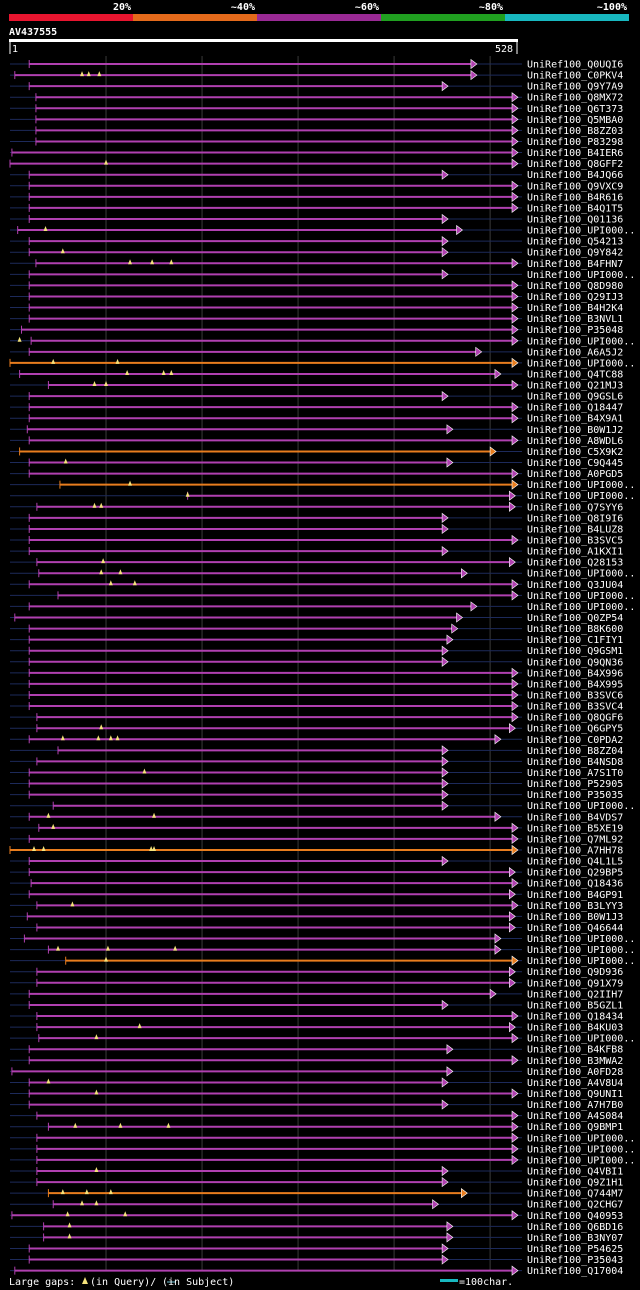 The height and width of the screenshot is (1290, 640). What do you see at coordinates (316, 1227) in the screenshot?
I see `hit-row: UniRef100_Q6BD16` at bounding box center [316, 1227].